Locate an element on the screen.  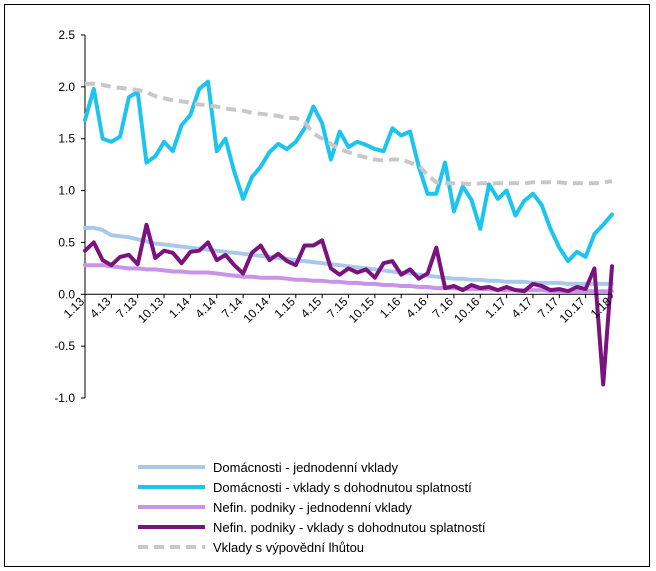
x-tick-label: 10.14 is located at coordinates (255, 309).